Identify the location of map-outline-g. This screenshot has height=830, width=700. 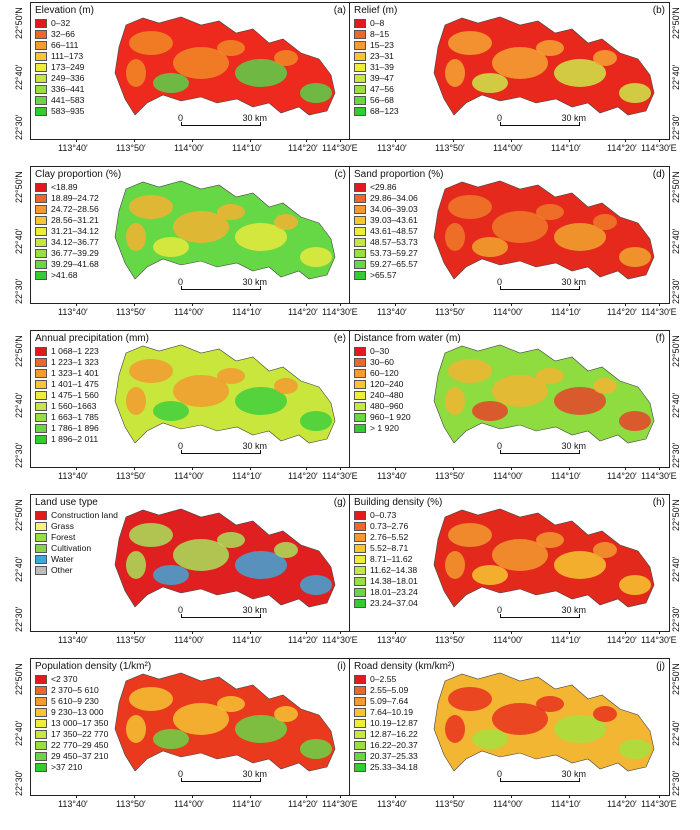
(225, 558).